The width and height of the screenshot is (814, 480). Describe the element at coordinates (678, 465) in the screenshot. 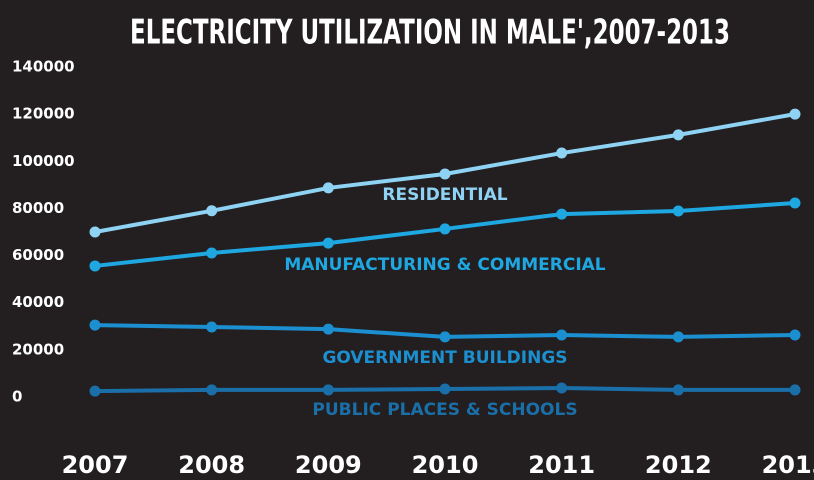

I see `x-tick-label: 2012` at that location.